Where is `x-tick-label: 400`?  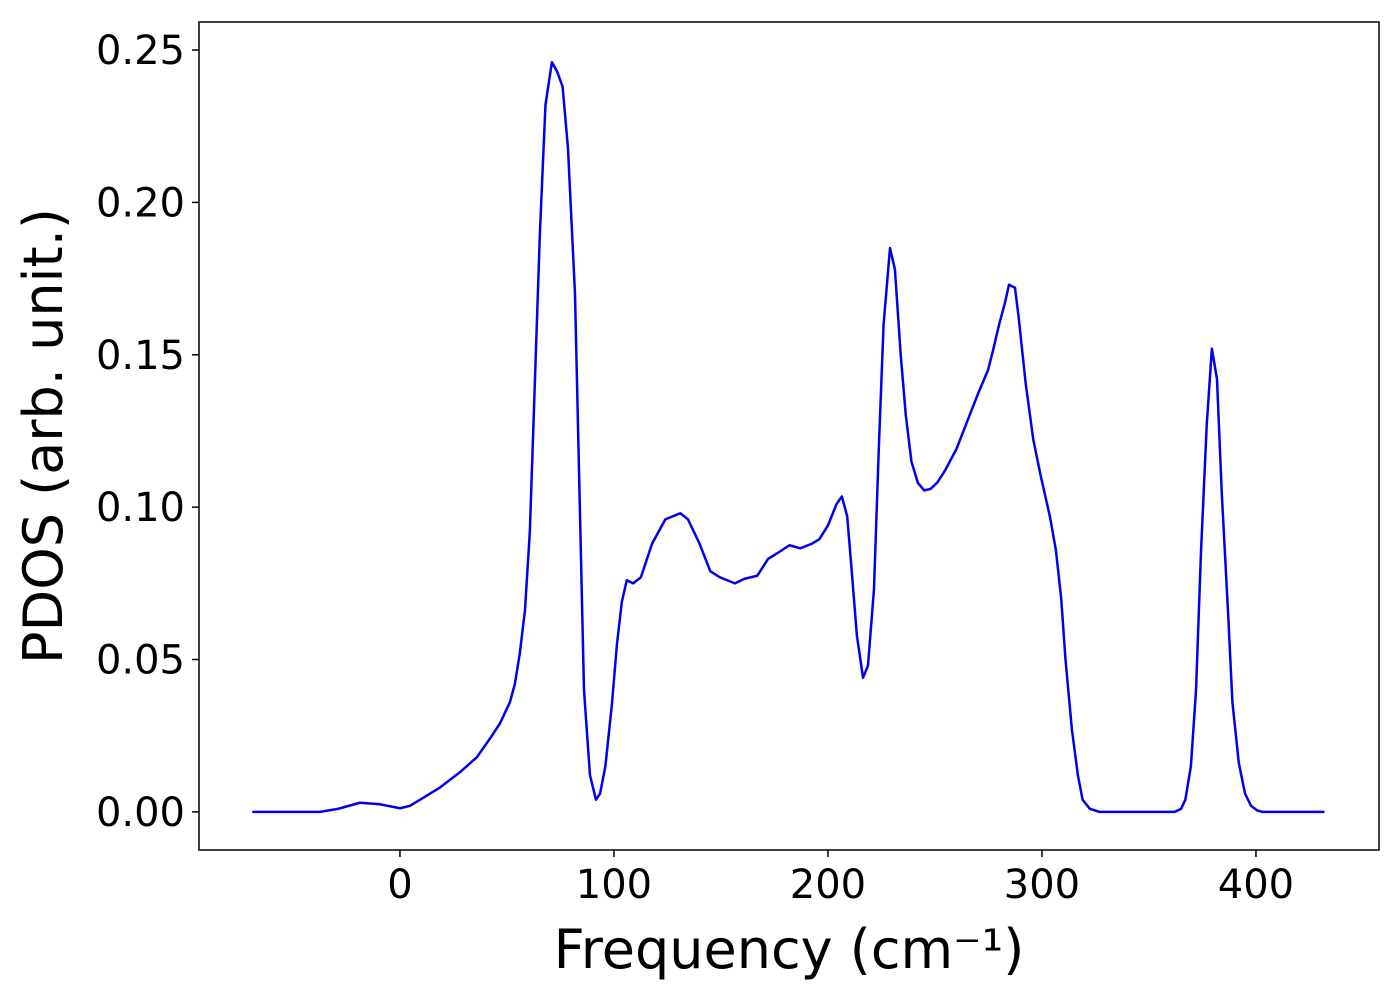 x-tick-label: 400 is located at coordinates (1256, 885).